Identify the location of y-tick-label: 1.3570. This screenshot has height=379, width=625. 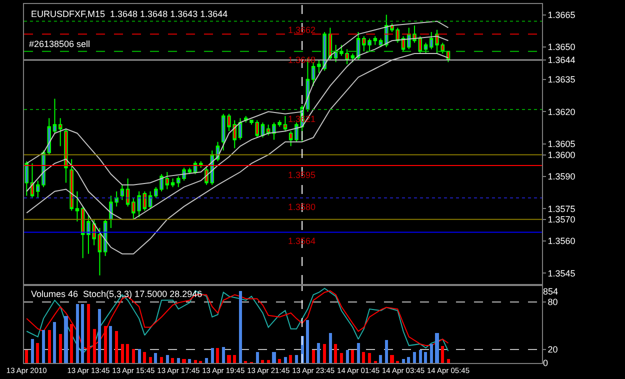
(562, 219).